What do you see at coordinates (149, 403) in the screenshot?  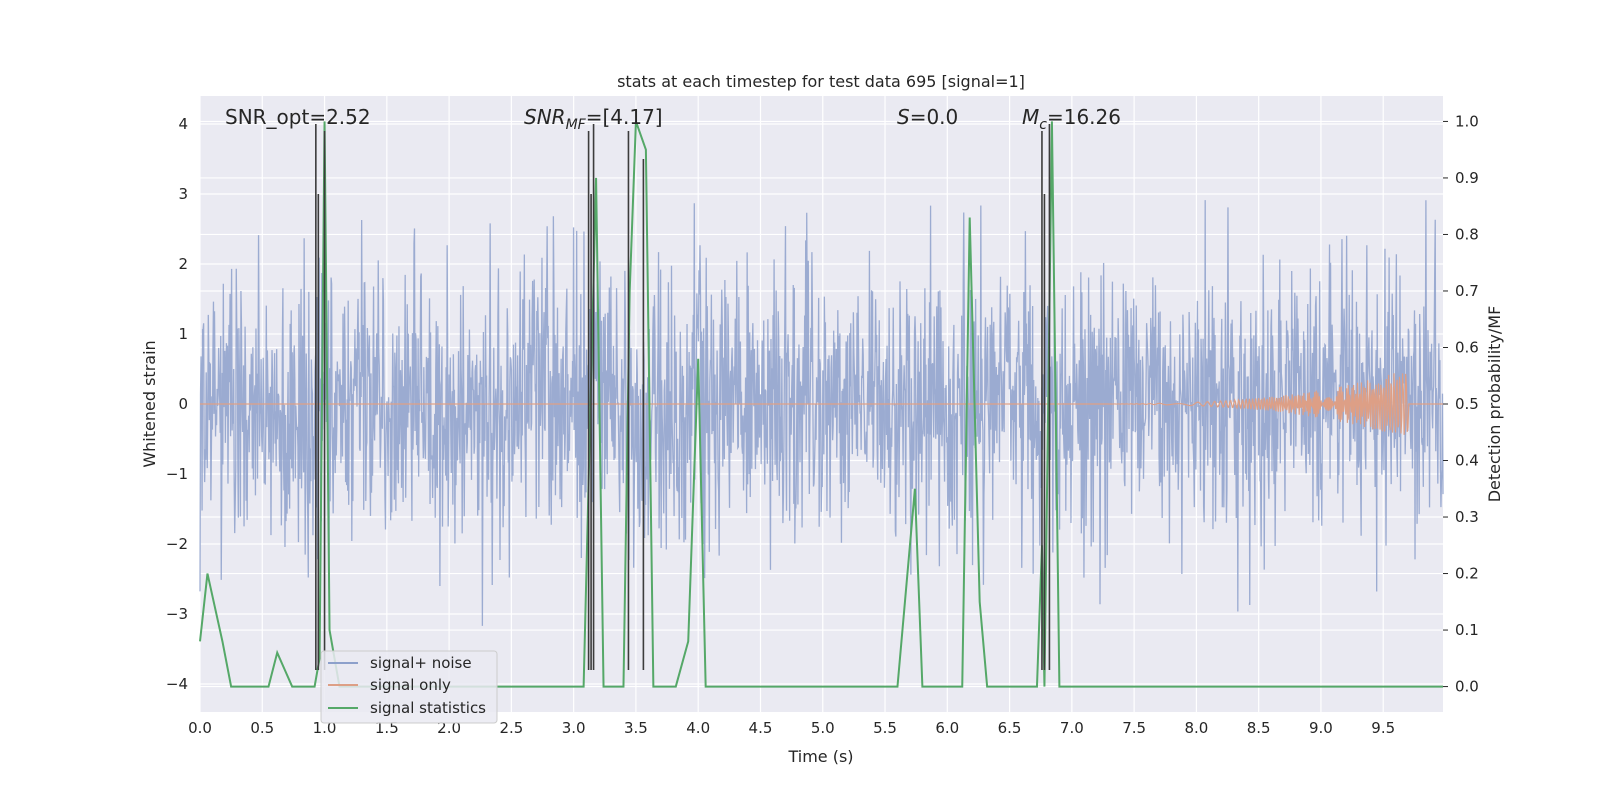 I see `left-y-axis-label: Whitened strain` at bounding box center [149, 403].